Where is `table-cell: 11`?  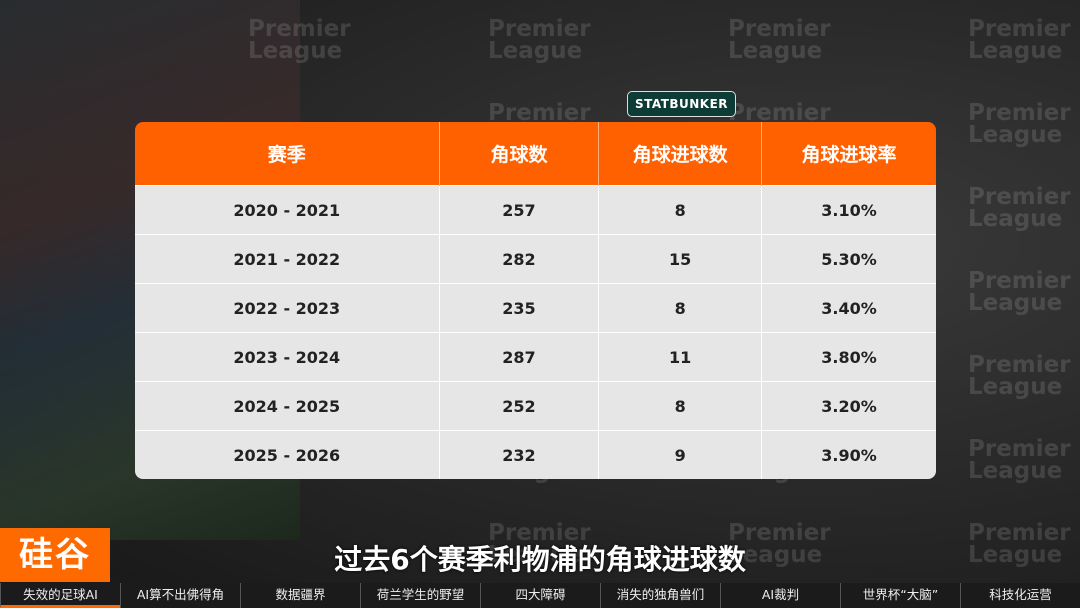
table-cell: 11 is located at coordinates (680, 357).